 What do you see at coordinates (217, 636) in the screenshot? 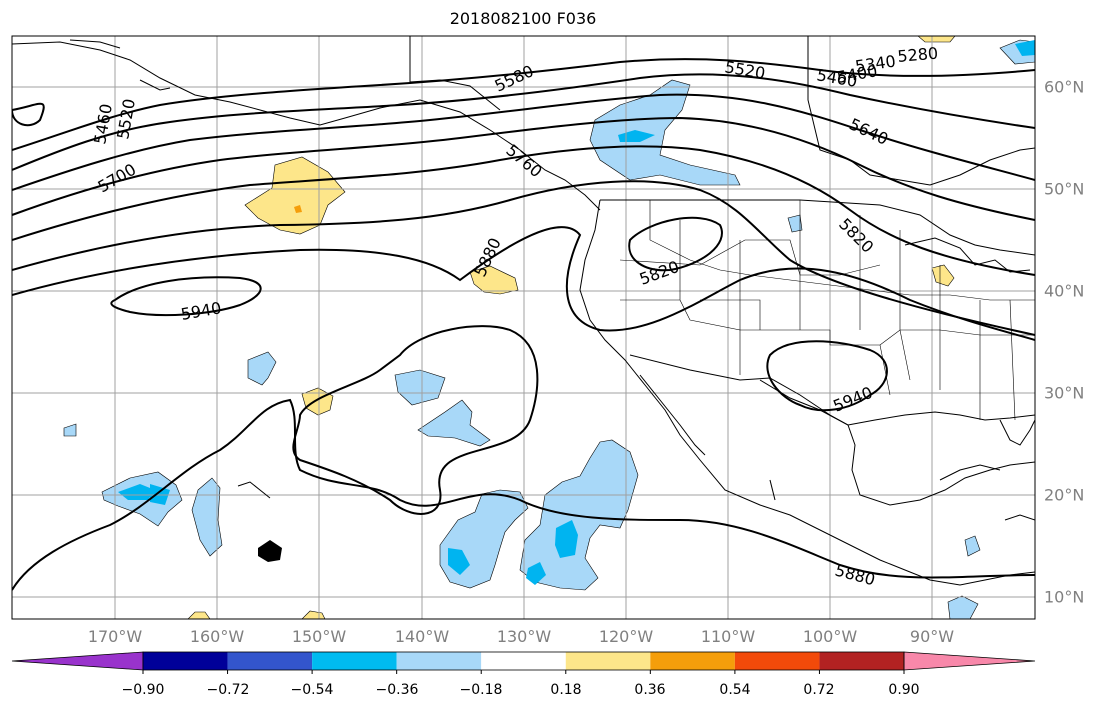
I see `longitude-label: 160°W` at bounding box center [217, 636].